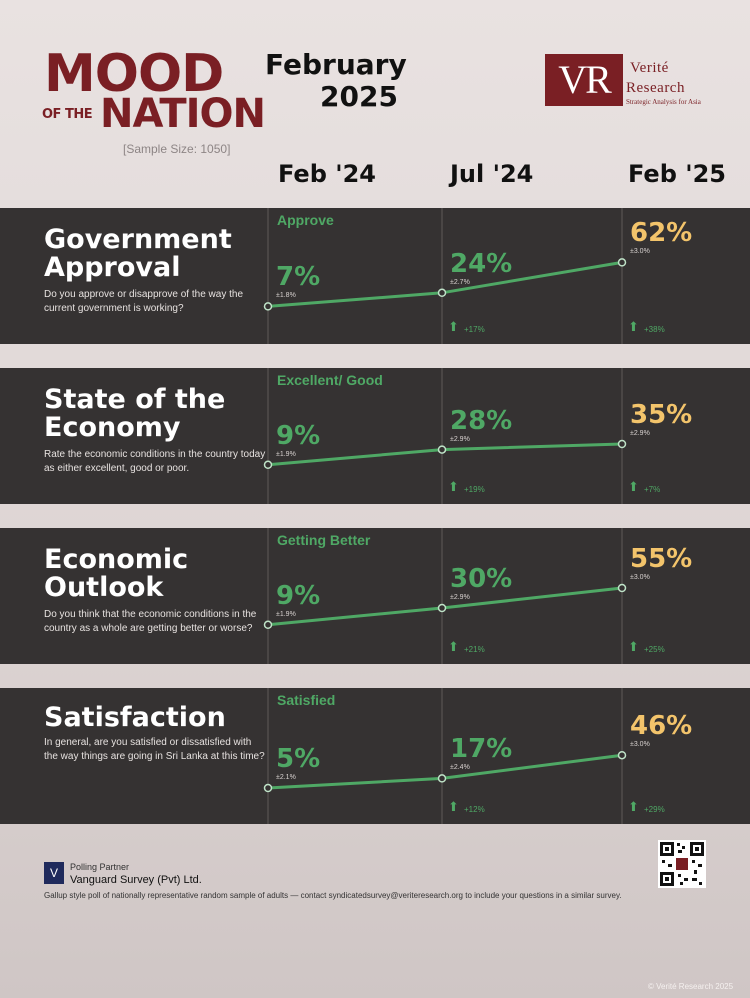 This screenshot has width=750, height=998. Describe the element at coordinates (474, 809) in the screenshot. I see `change-label: +12%` at that location.